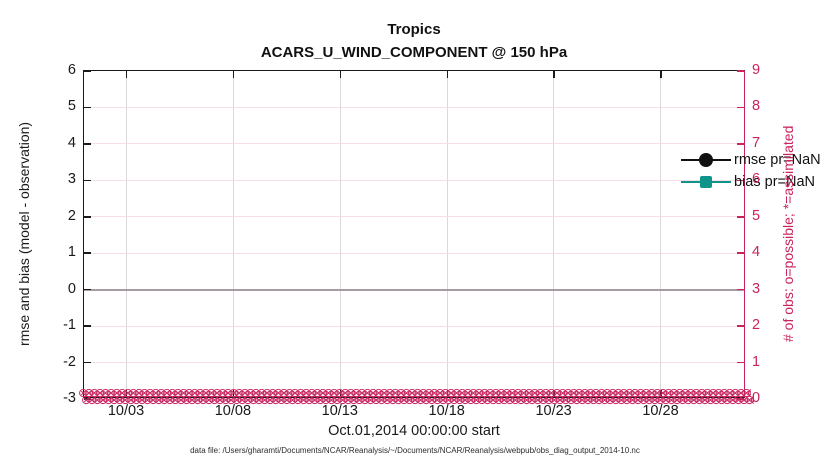 Image resolution: width=830 pixels, height=470 pixels. Describe the element at coordinates (553, 411) in the screenshot. I see `x-tick-label: 10/23` at that location.